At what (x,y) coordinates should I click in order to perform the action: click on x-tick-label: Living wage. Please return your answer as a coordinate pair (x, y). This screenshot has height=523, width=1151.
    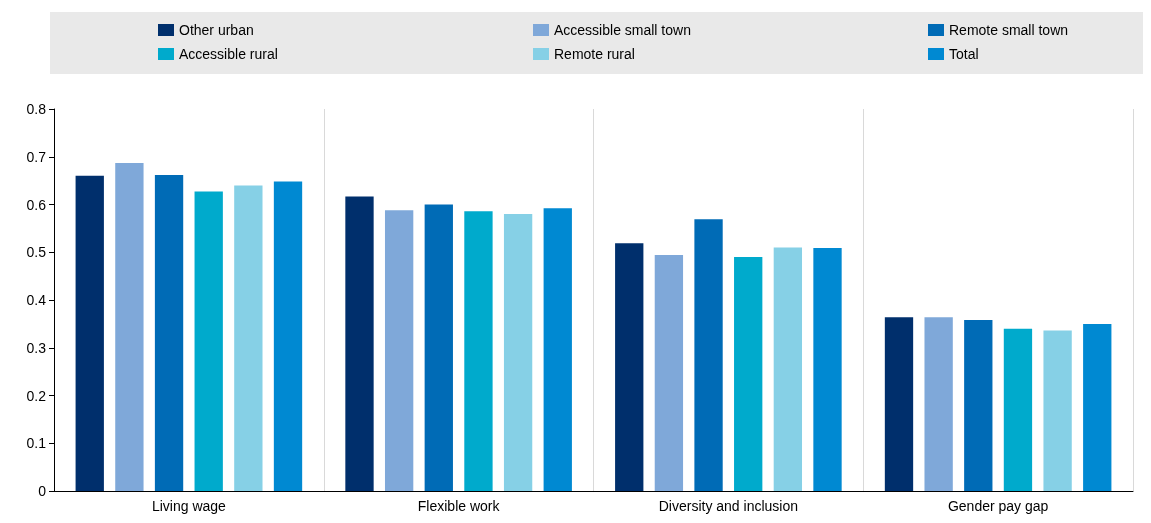
    Looking at the image, I should click on (189, 506).